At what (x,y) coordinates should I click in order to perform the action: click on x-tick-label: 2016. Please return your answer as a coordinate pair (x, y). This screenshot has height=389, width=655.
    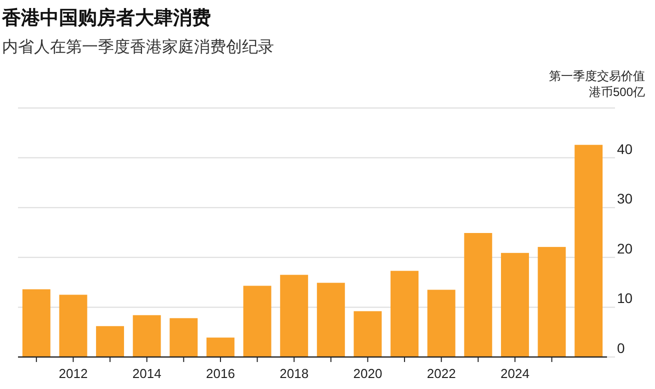
    Looking at the image, I should click on (220, 373).